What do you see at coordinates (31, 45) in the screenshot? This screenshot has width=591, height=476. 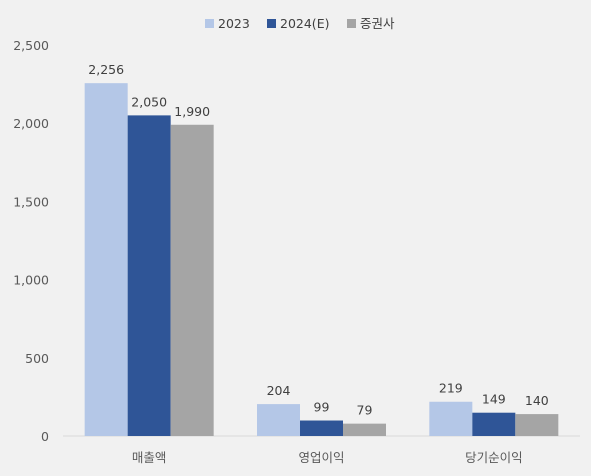 I see `y-tick-label: 2,500` at bounding box center [31, 45].